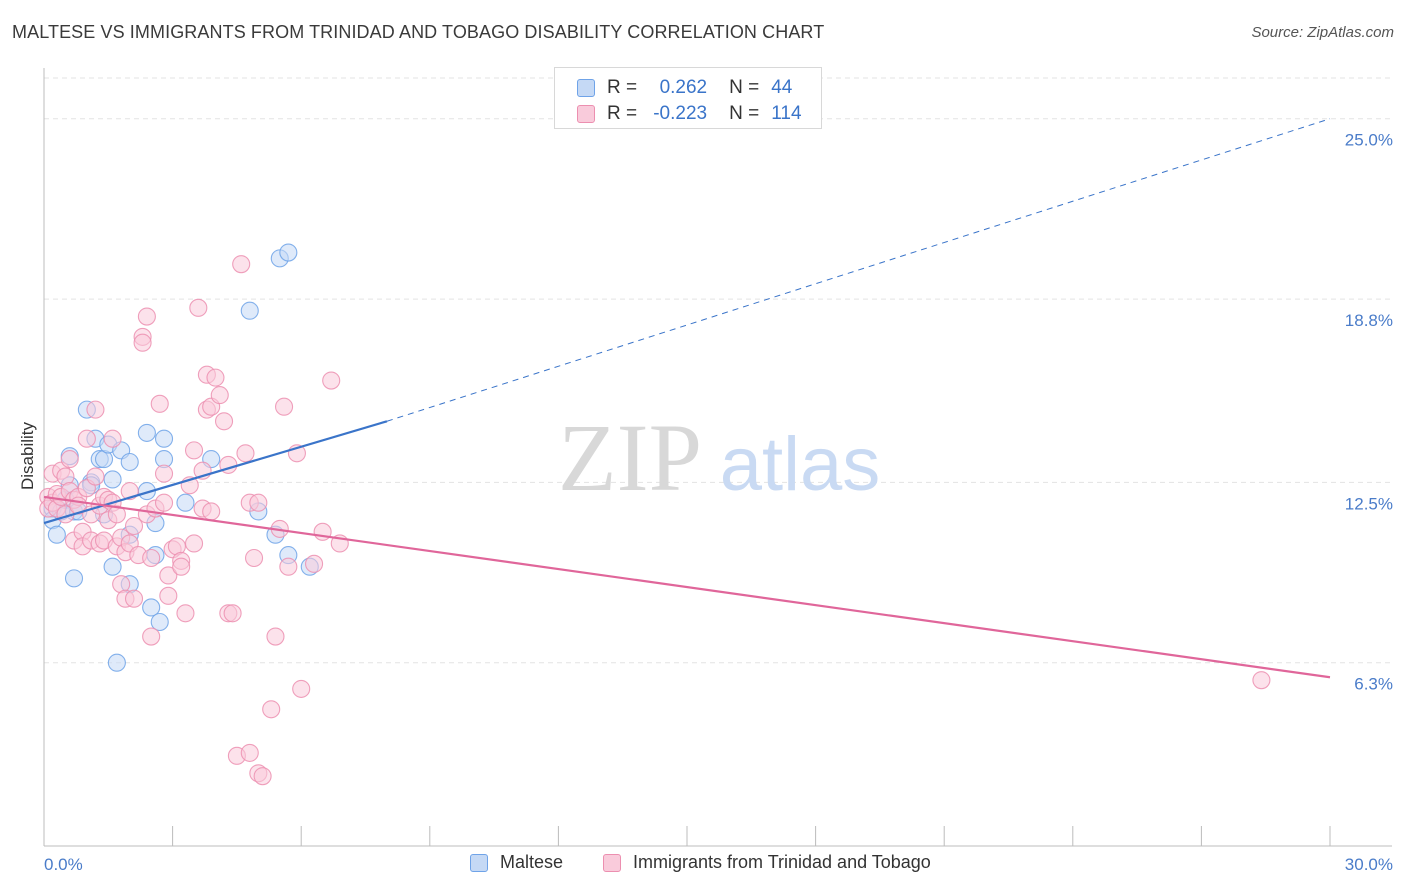  I want to click on chart-source: Source: ZipAtlas.com, so click(1322, 32).